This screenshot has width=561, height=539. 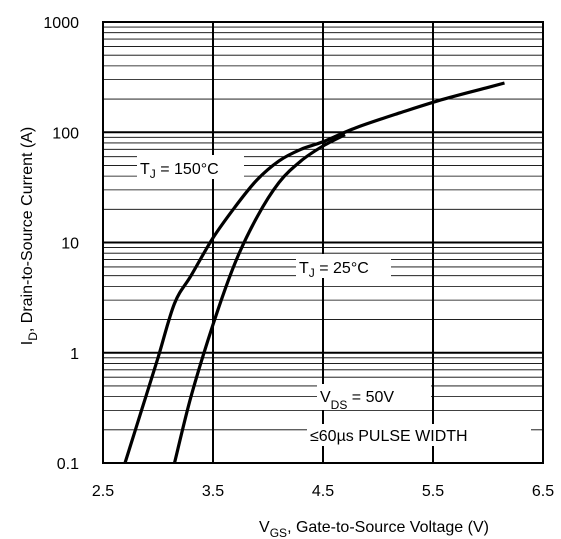 What do you see at coordinates (433, 491) in the screenshot?
I see `x-tick-label: 5.5` at bounding box center [433, 491].